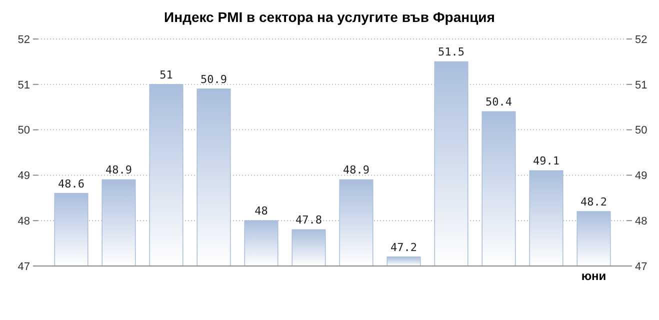 The image size is (659, 320). What do you see at coordinates (641, 176) in the screenshot?
I see `y2-tick-label: 49` at bounding box center [641, 176].